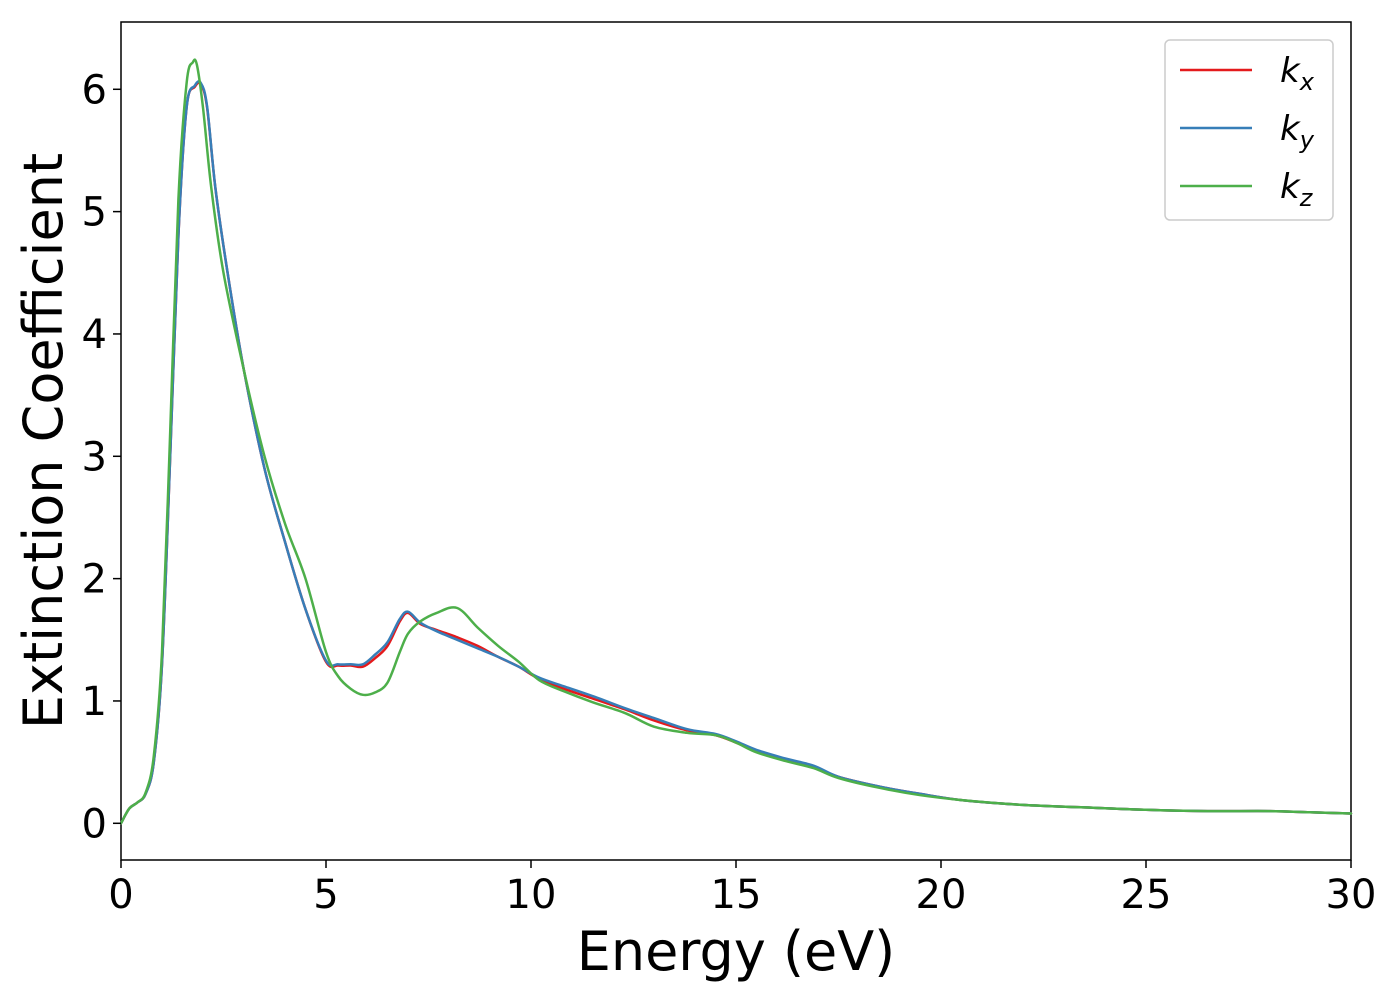 The width and height of the screenshot is (1400, 1000). Describe the element at coordinates (94, 90) in the screenshot. I see `y-tick-label: 6` at that location.